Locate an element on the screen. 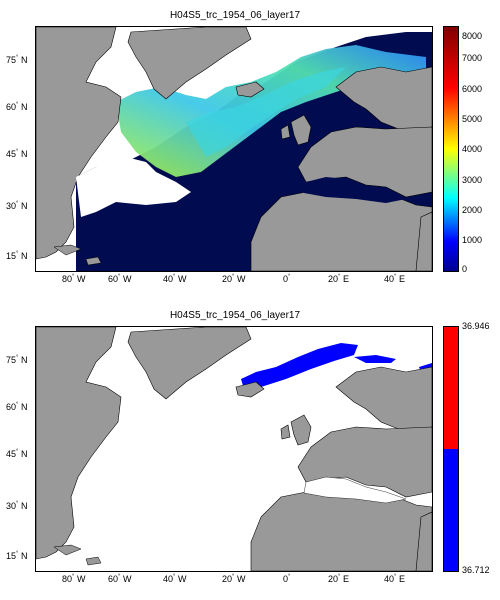 This screenshot has width=500, height=600. lon-label-0-2: 0° is located at coordinates (287, 579).